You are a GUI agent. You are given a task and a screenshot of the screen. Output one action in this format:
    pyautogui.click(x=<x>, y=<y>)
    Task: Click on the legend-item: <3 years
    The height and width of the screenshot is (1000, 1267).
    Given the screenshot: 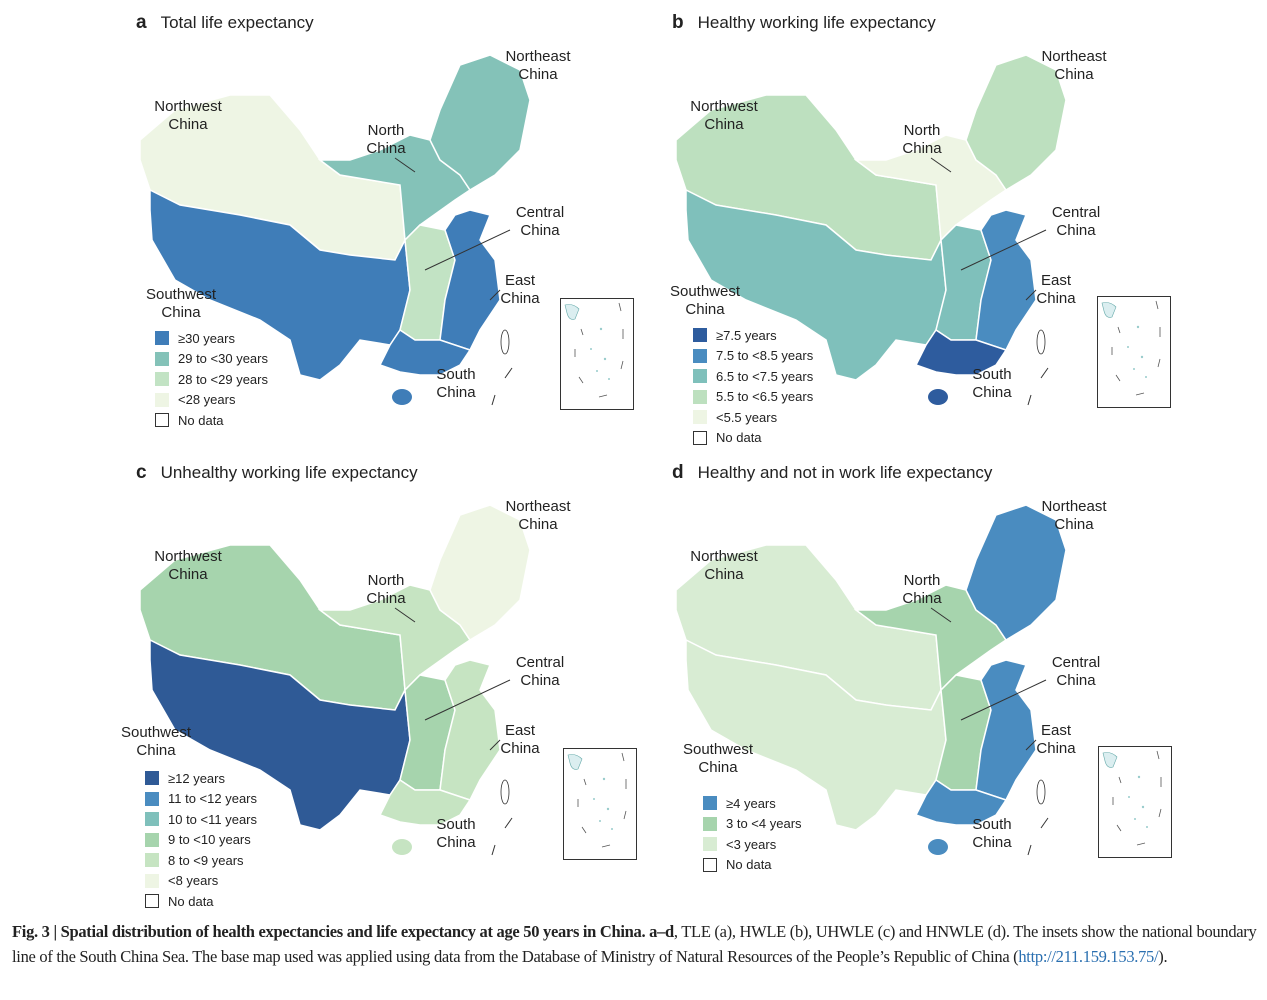 What is the action you would take?
    pyautogui.click(x=752, y=844)
    